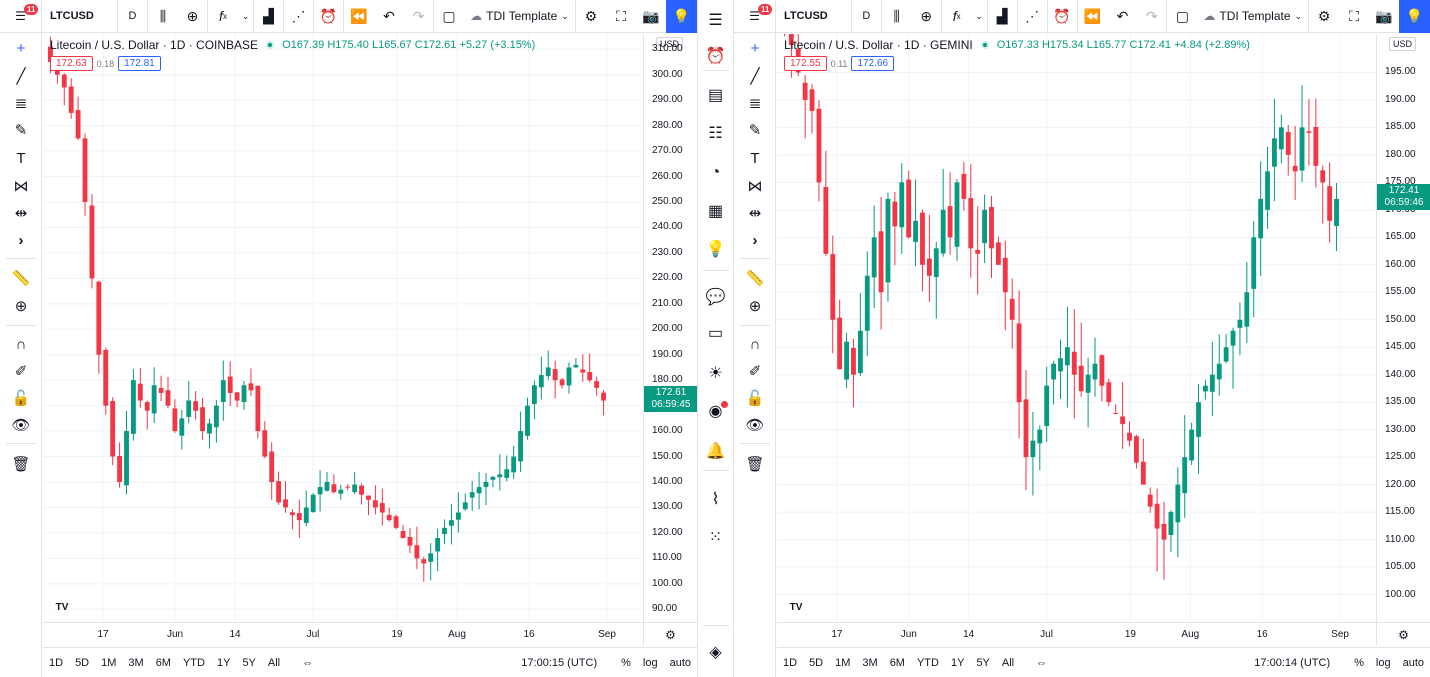  I want to click on lock-icon: 🔓, so click(21, 398).